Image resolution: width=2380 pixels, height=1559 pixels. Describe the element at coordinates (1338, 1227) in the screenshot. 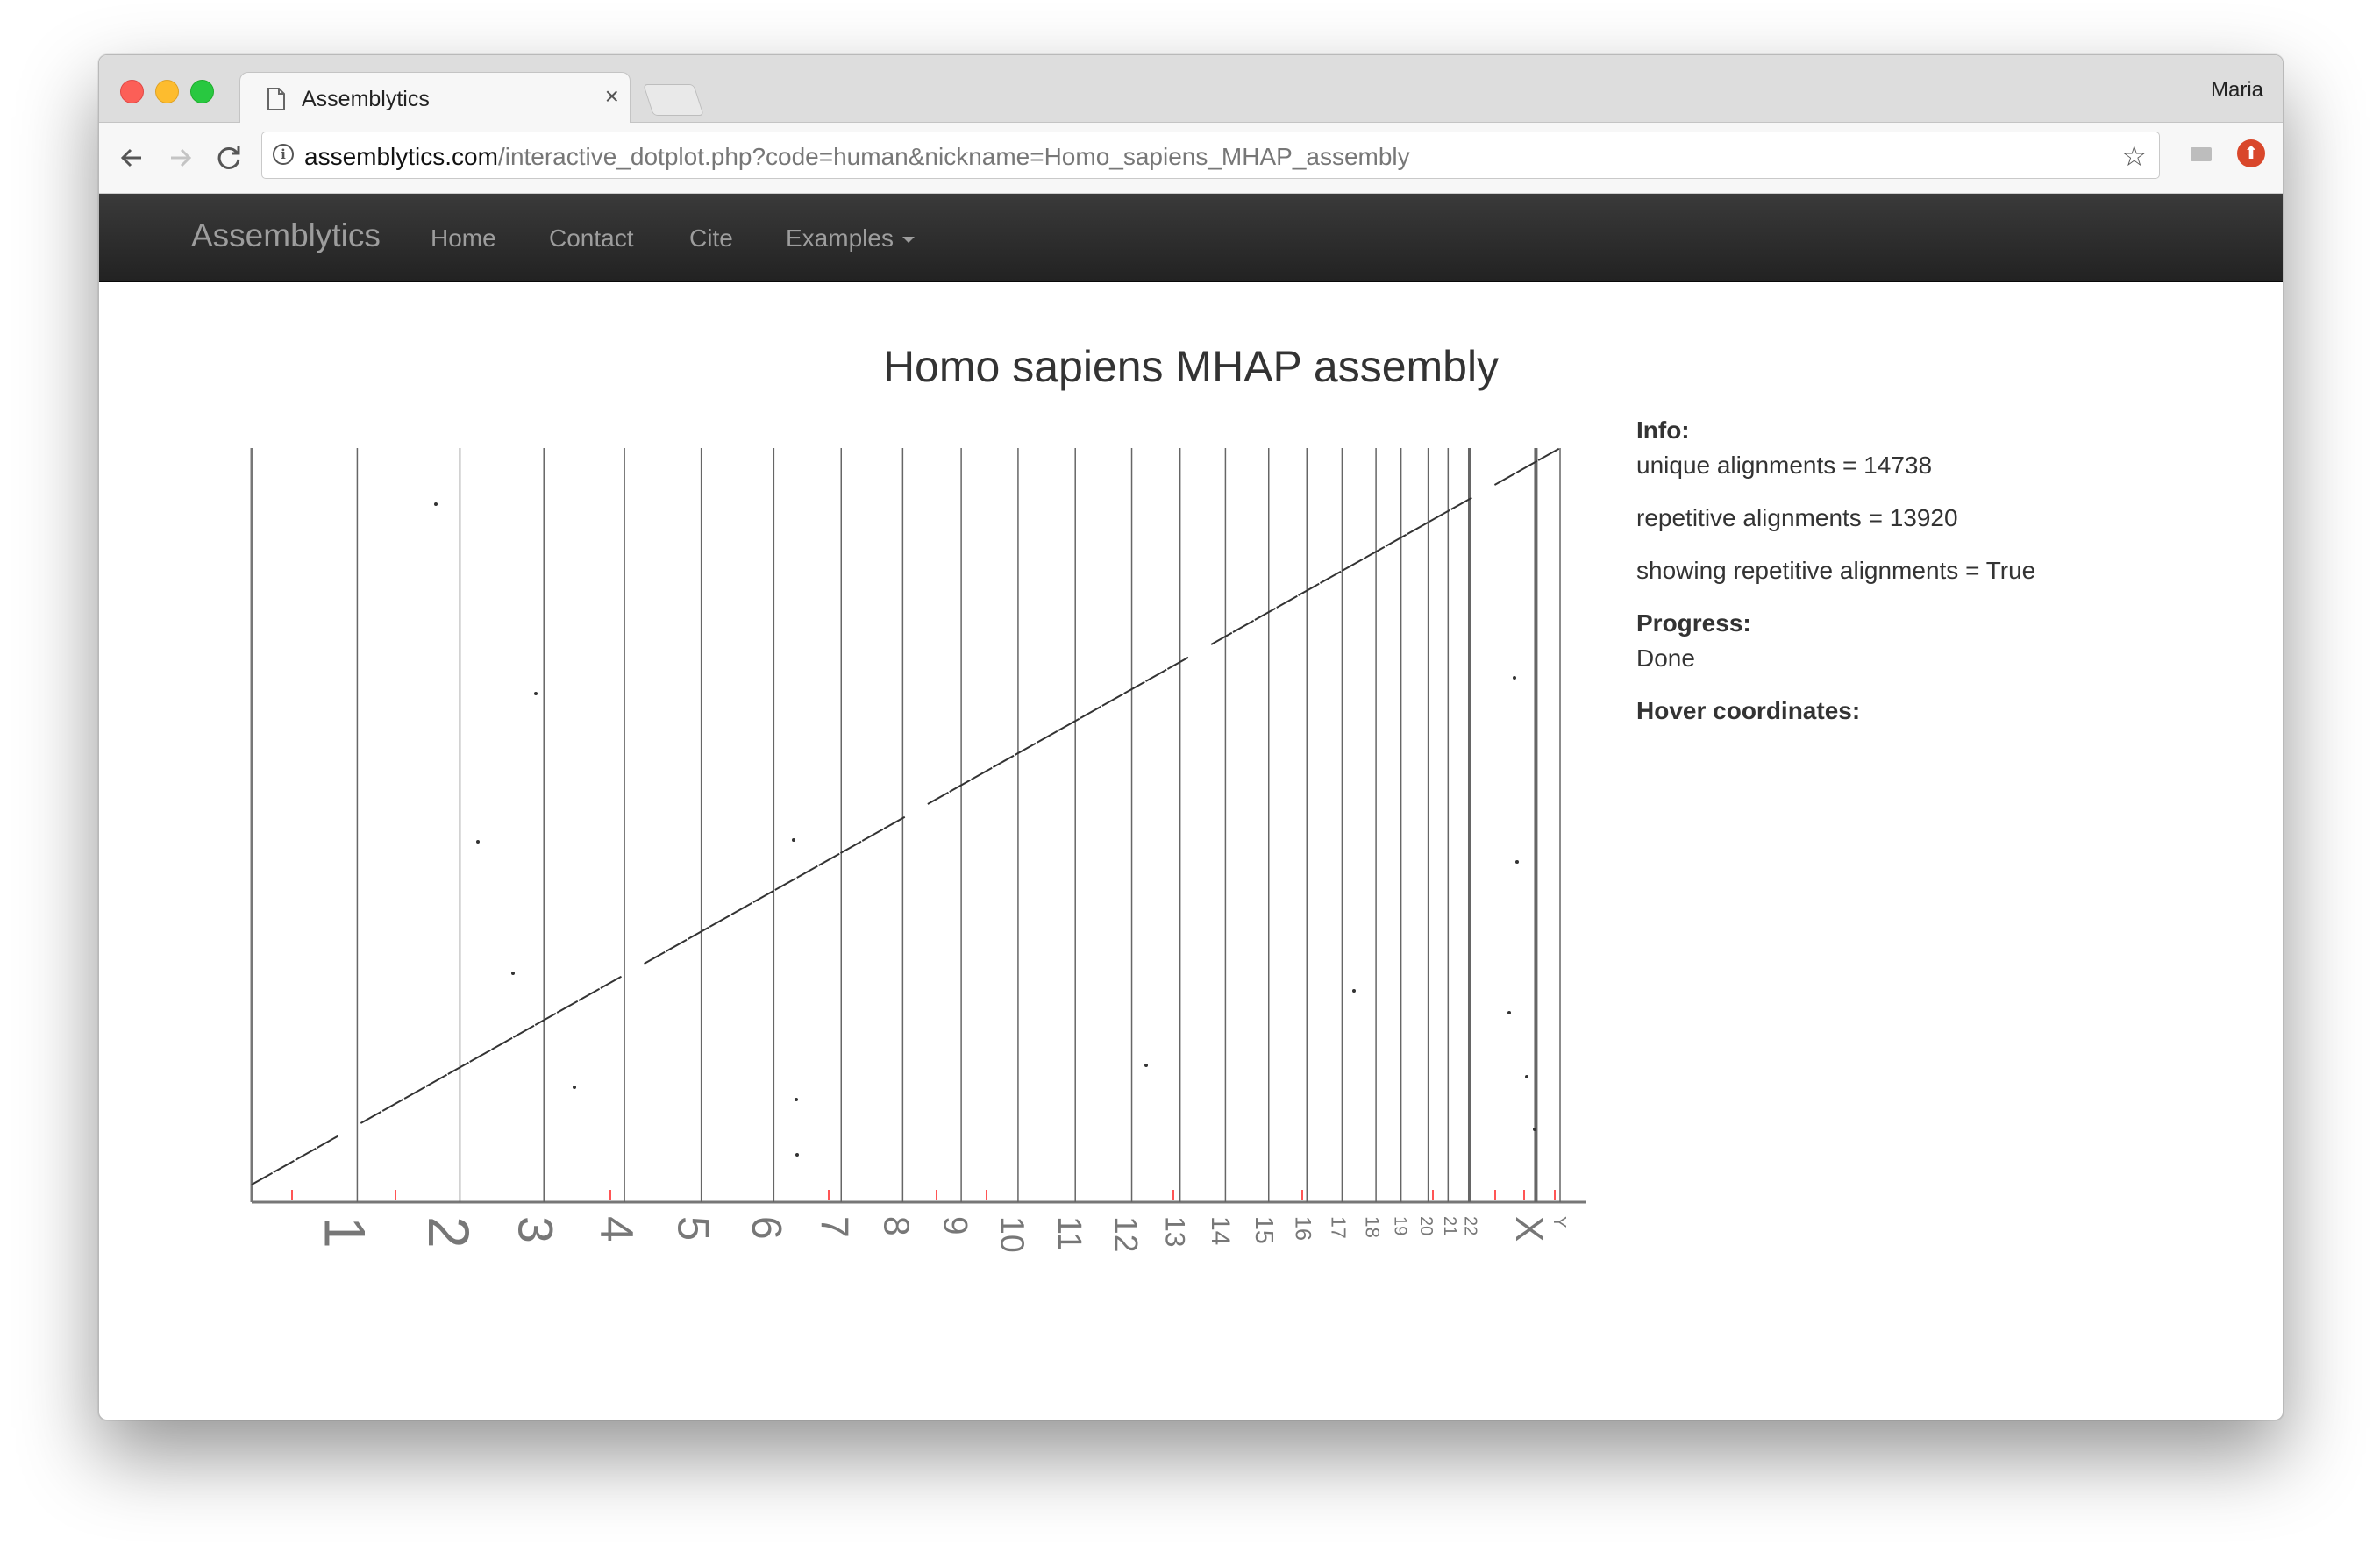

I see `chromosome-label-17: 17` at that location.